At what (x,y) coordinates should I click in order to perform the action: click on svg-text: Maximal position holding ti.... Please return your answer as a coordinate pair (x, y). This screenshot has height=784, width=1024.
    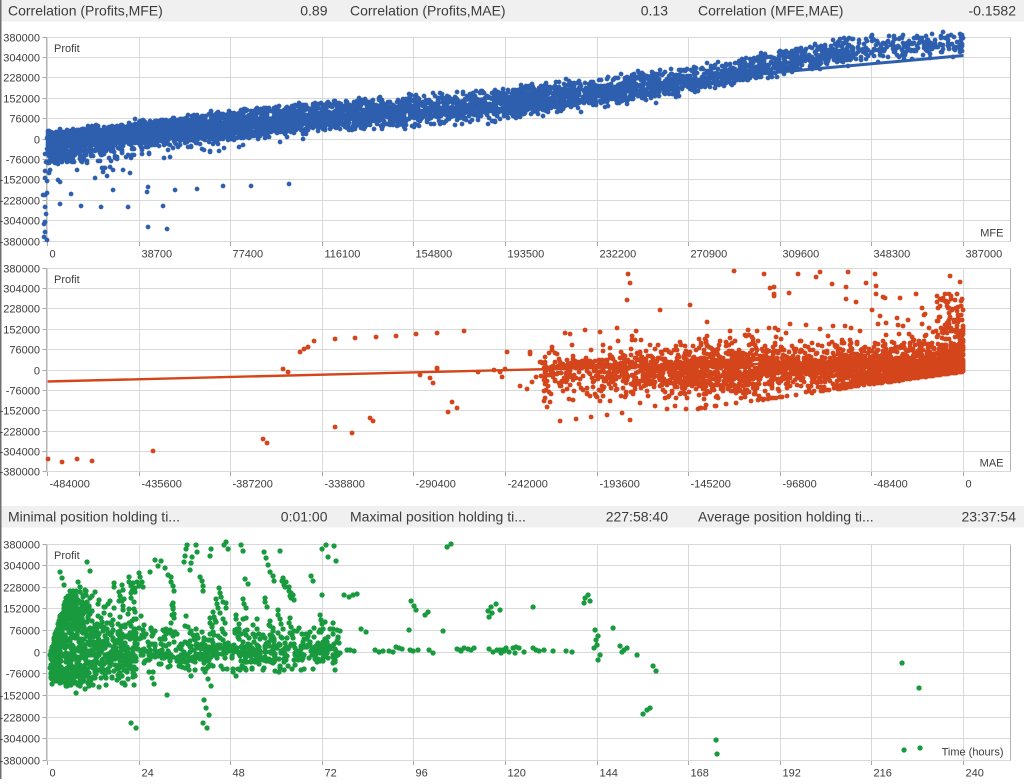
    Looking at the image, I should click on (438, 517).